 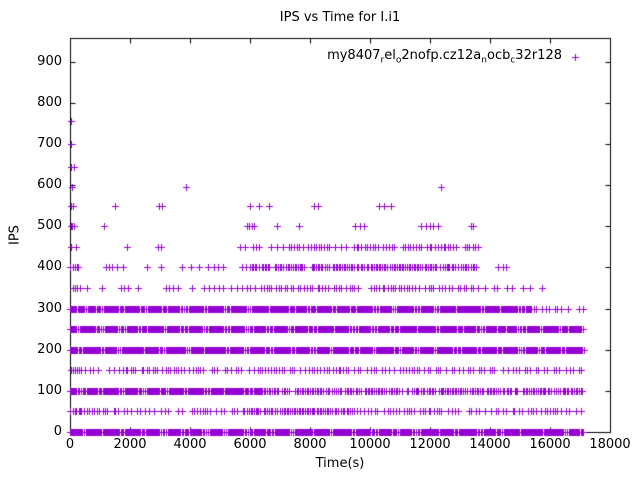 I want to click on chart-title: IPS vs Time for I.i1, so click(x=340, y=17).